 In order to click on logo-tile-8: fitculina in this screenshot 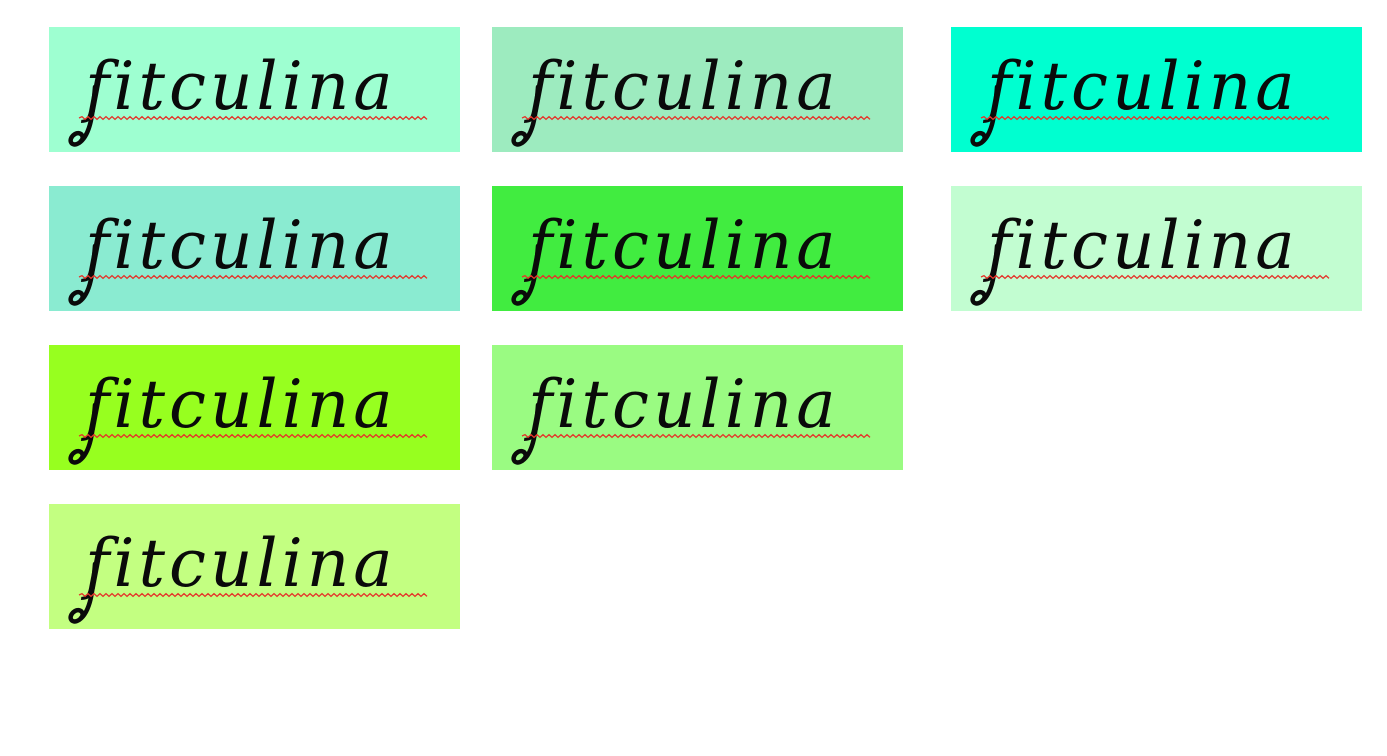, I will do `click(697, 407)`.